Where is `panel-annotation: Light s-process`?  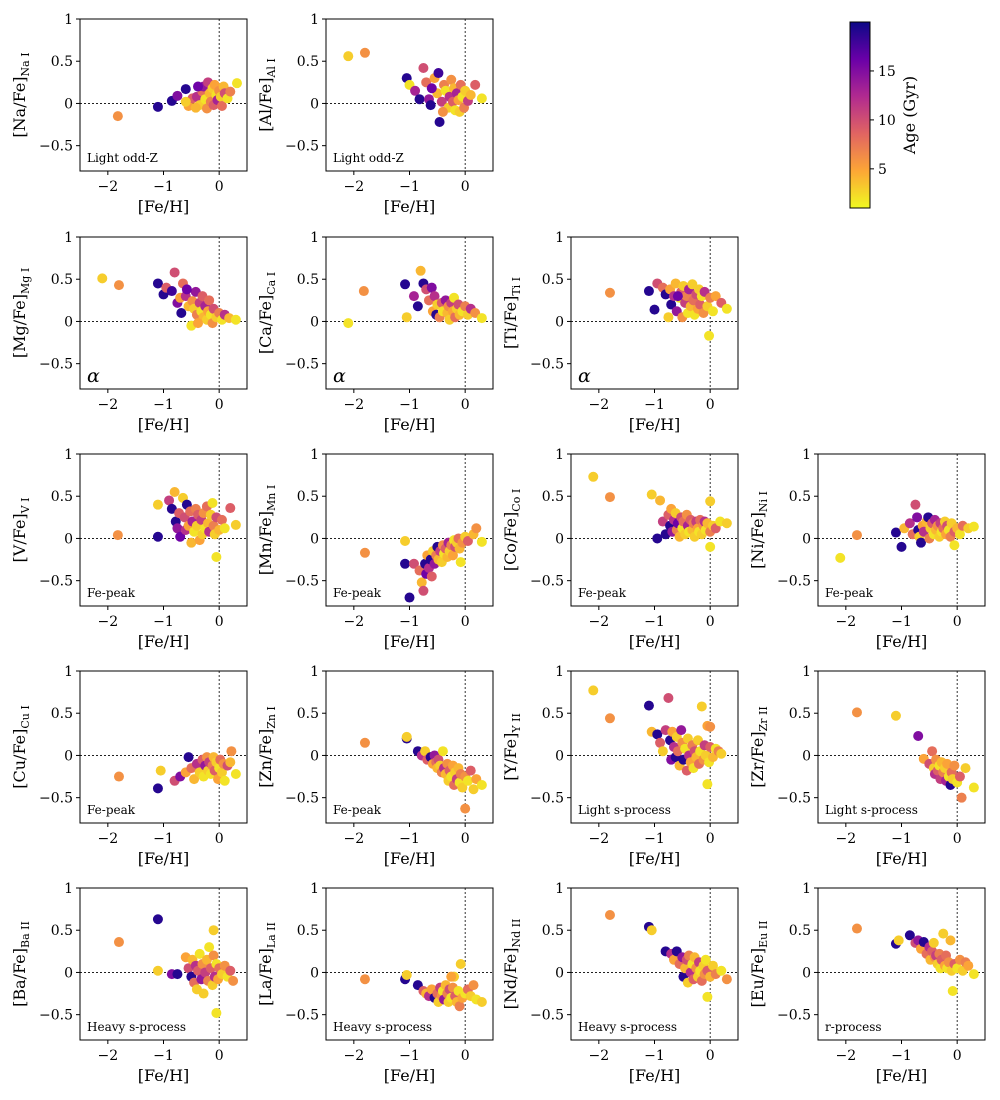
panel-annotation: Light s-process is located at coordinates (624, 810).